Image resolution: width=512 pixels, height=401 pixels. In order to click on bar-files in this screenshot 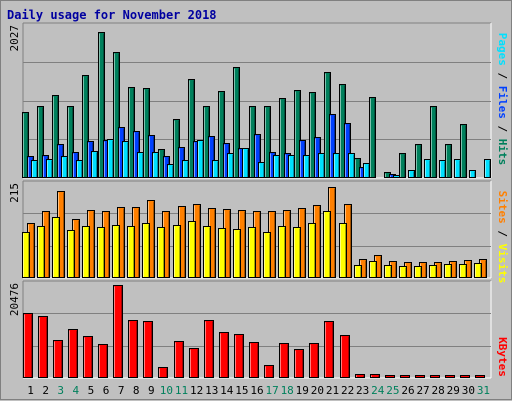, I will do `click(347, 150)`.